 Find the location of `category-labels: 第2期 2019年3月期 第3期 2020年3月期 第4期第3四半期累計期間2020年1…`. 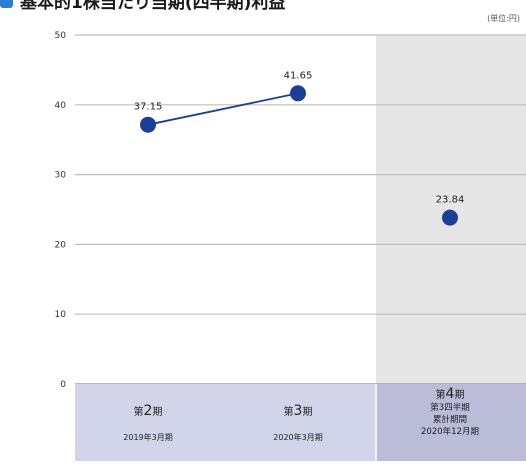

category-labels: 第2期 2019年3月期 第3期 2020年3月期 第4期第3四半期累計期間2020年1… is located at coordinates (301, 414).